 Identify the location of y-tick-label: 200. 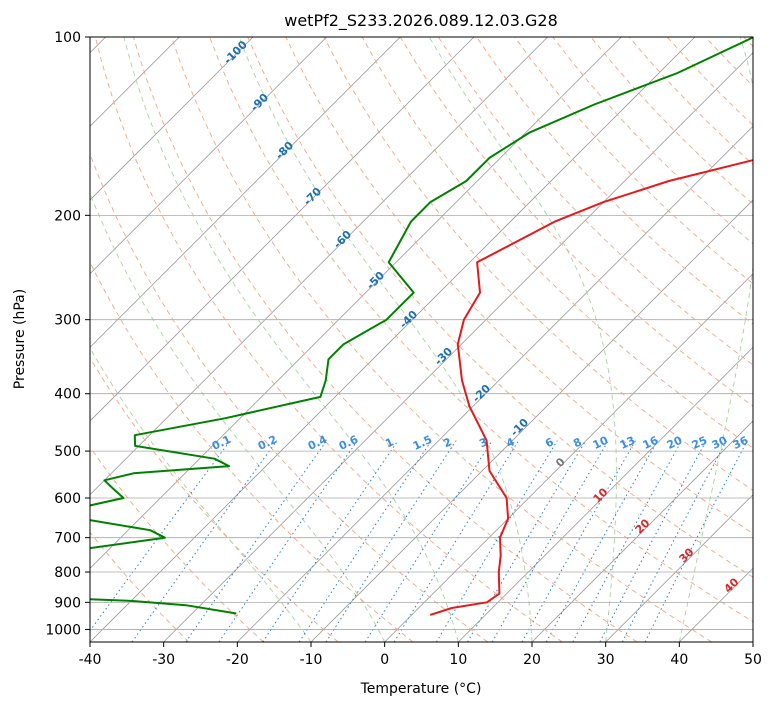
(67, 216).